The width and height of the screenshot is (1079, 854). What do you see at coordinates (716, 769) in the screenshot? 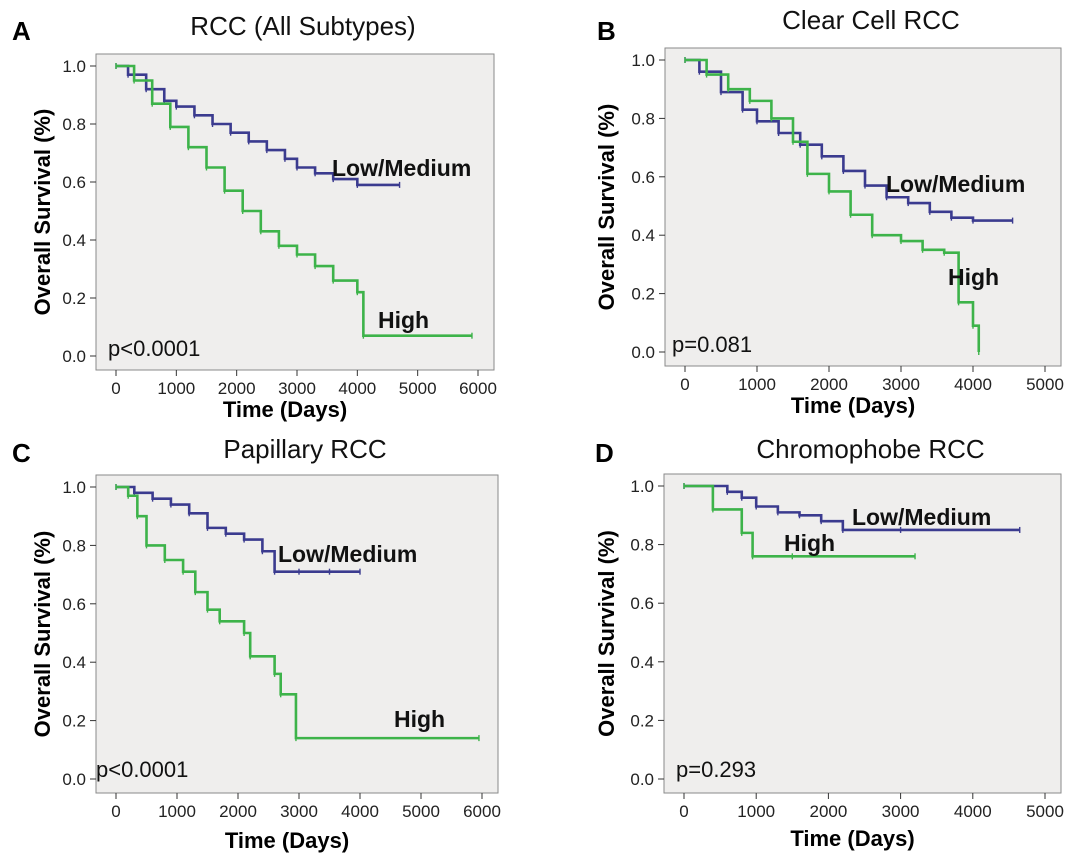
I see `p-value-annotation: p=0.293` at bounding box center [716, 769].